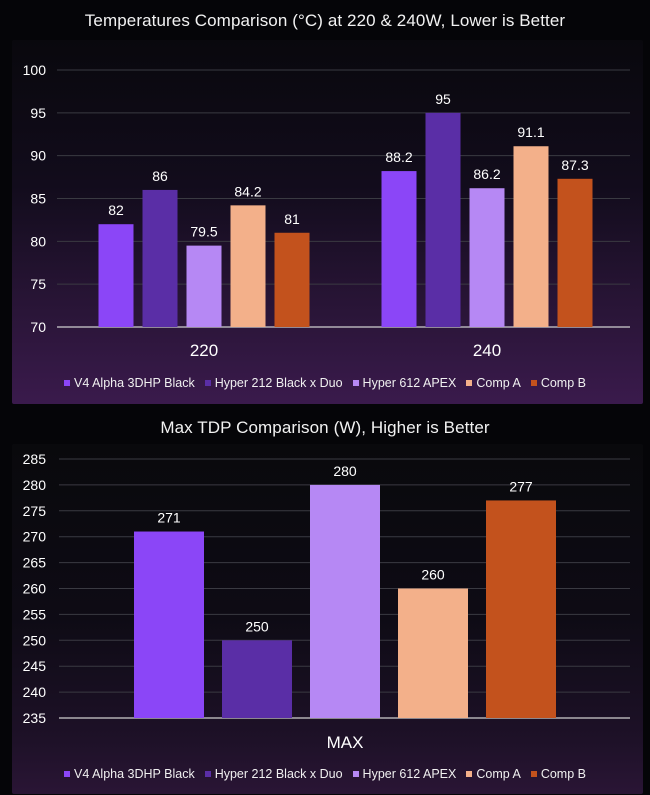 The image size is (650, 795). Describe the element at coordinates (38, 113) in the screenshot. I see `y-tick-label: 95` at that location.